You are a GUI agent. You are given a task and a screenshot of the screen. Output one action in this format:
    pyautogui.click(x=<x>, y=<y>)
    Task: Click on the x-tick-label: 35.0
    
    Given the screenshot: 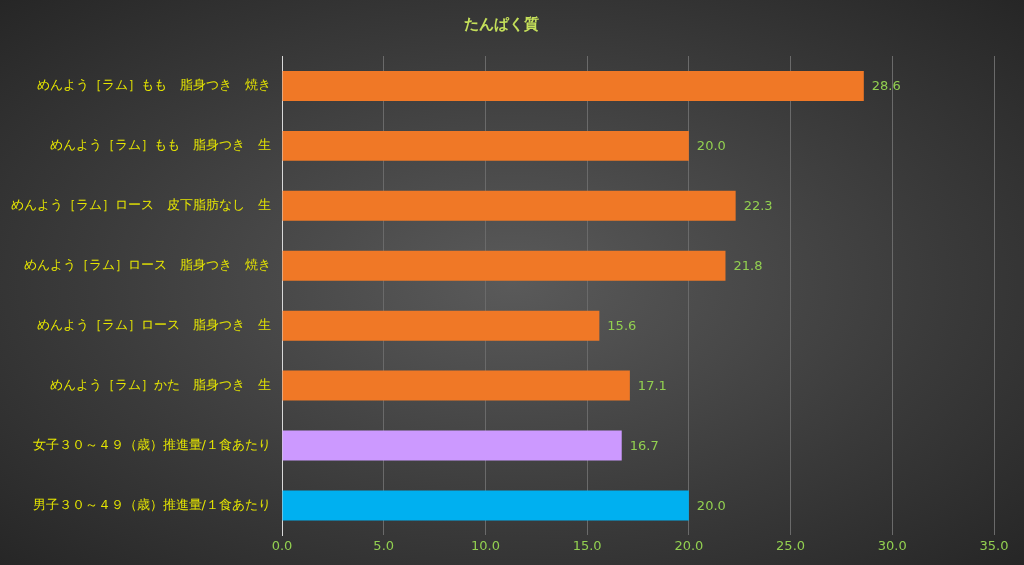 What is the action you would take?
    pyautogui.click(x=994, y=545)
    